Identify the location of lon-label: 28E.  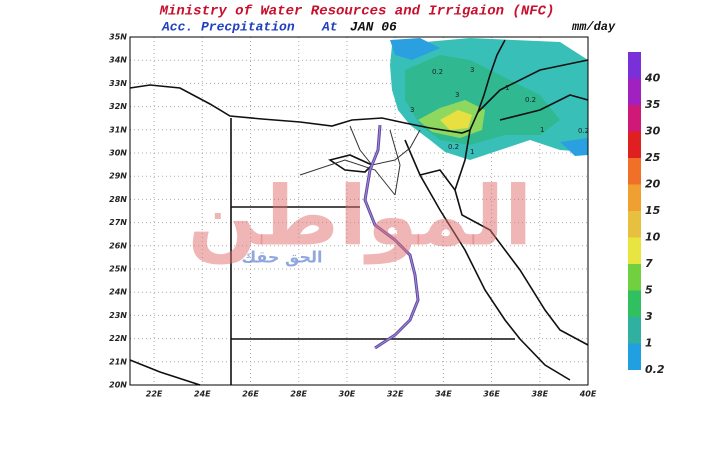
(298, 394).